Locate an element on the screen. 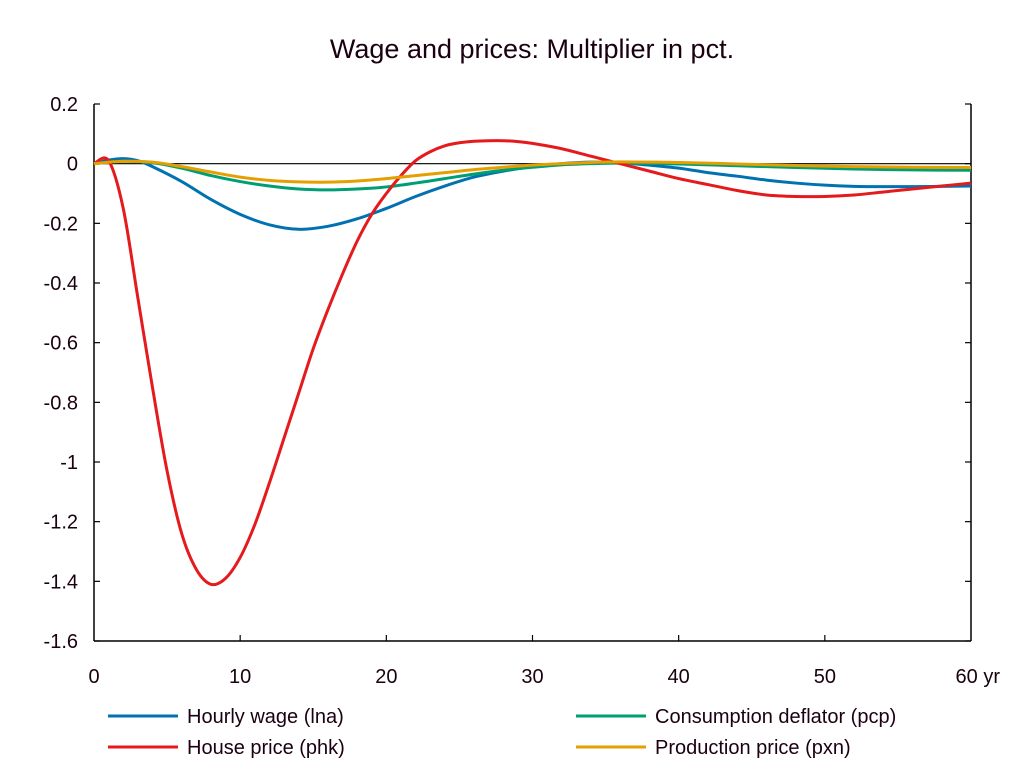 This screenshot has height=778, width=1024. y-tick-label: 0.2 is located at coordinates (64, 105).